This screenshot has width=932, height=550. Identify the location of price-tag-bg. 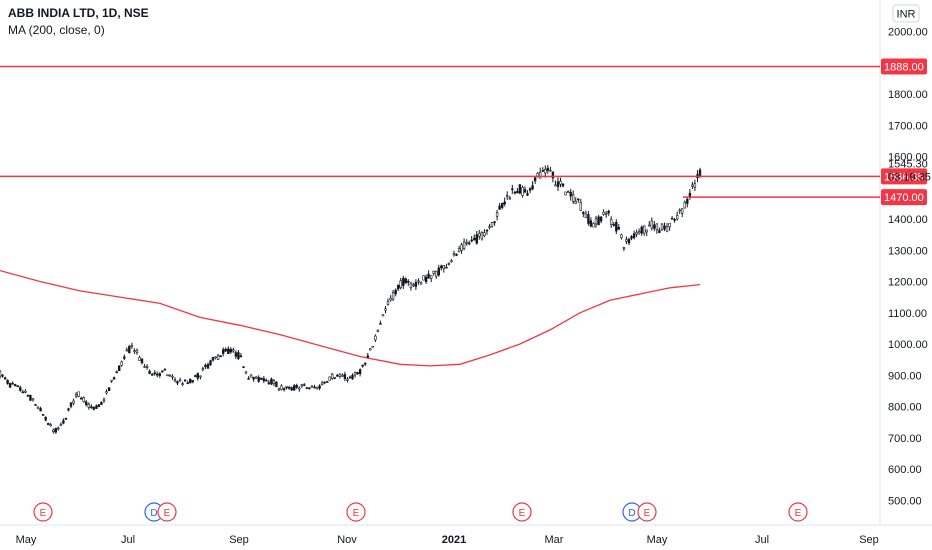
(904, 197).